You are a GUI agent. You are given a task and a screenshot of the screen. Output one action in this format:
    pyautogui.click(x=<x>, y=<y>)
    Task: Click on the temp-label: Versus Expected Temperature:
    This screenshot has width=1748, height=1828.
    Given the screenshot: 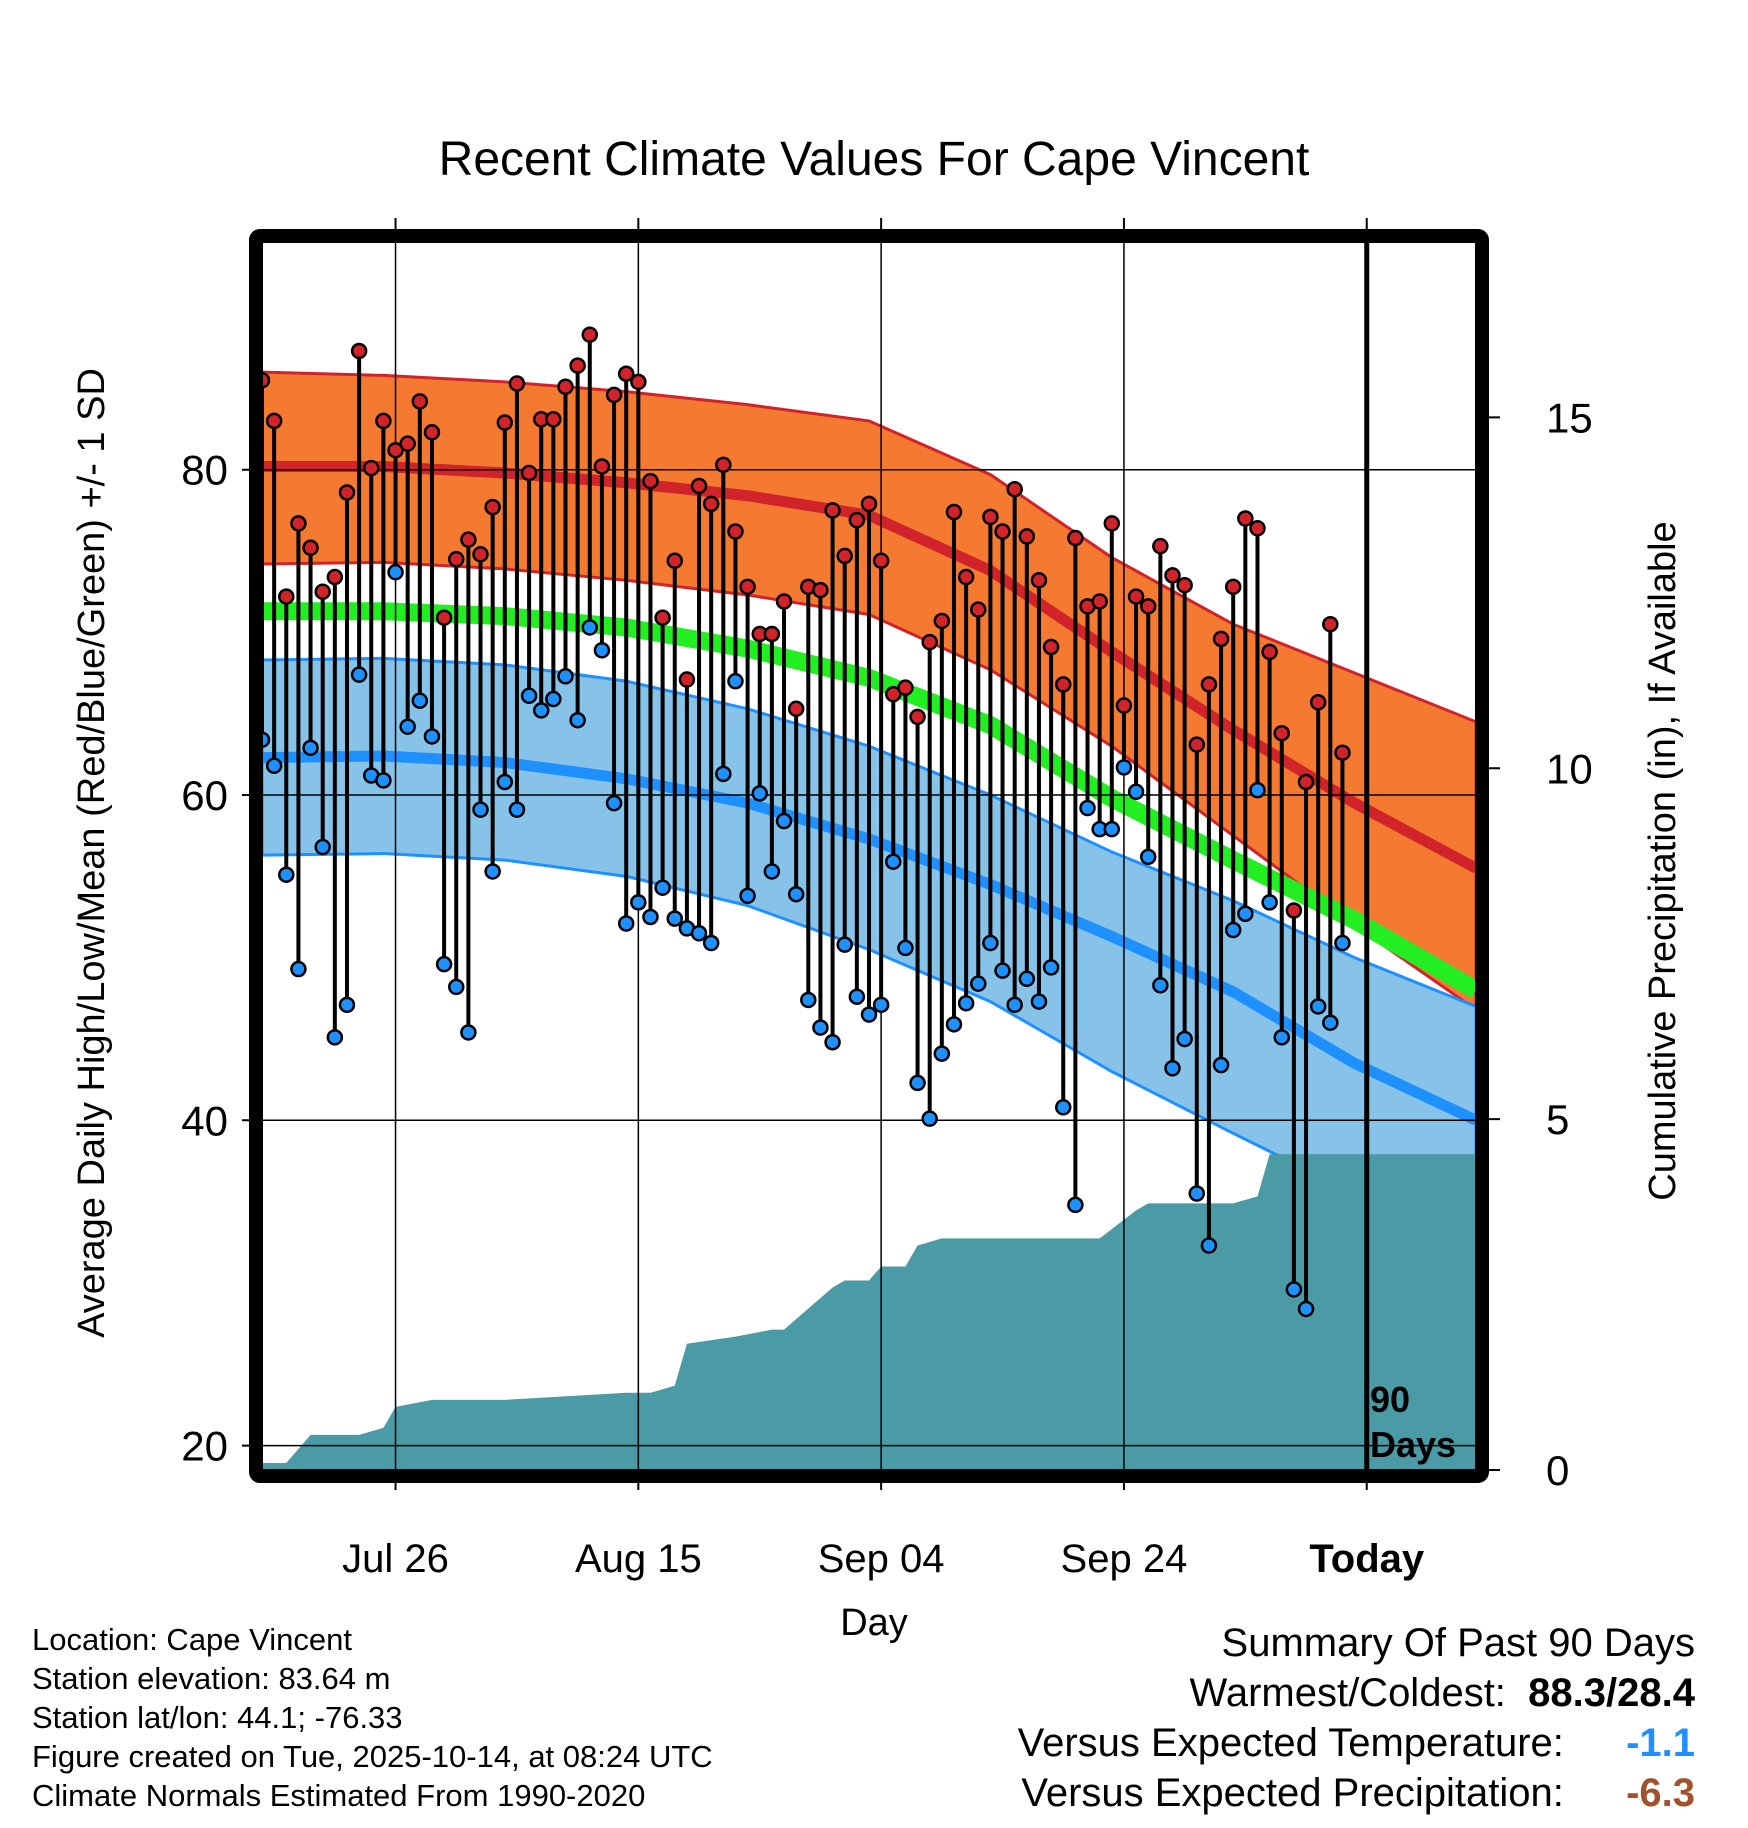 What is the action you would take?
    pyautogui.click(x=1290, y=1743)
    